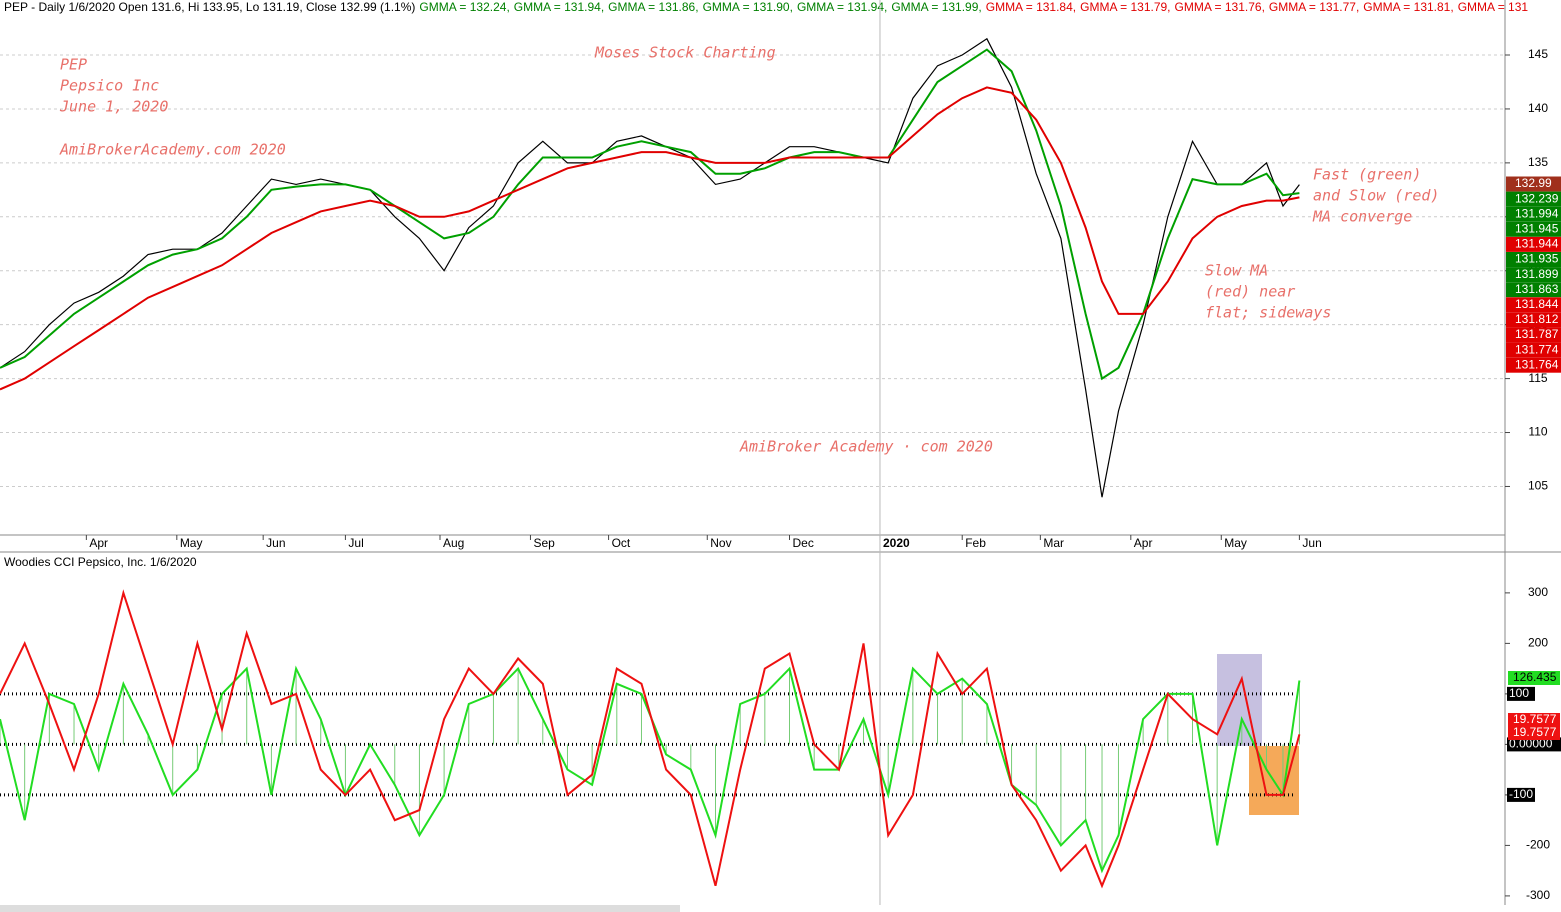 The height and width of the screenshot is (912, 1561). What do you see at coordinates (1376, 196) in the screenshot?
I see `annotation: and Slow (red)` at bounding box center [1376, 196].